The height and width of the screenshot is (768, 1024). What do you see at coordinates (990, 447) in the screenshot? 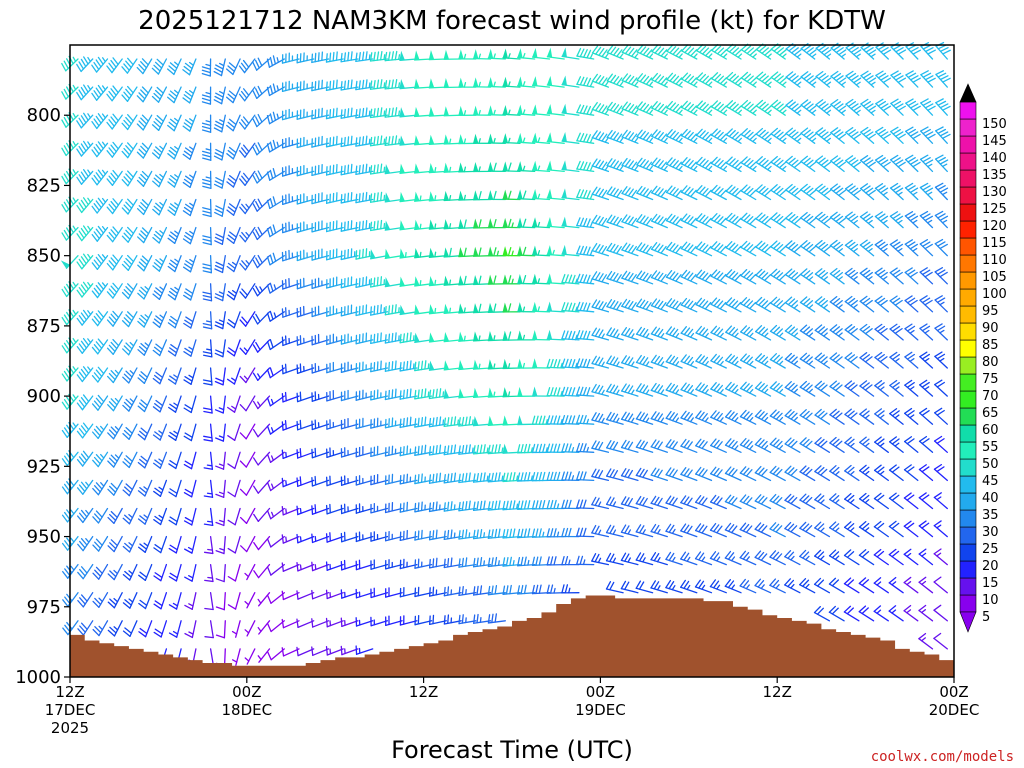
I see `colorbar-label: 55` at bounding box center [990, 447].